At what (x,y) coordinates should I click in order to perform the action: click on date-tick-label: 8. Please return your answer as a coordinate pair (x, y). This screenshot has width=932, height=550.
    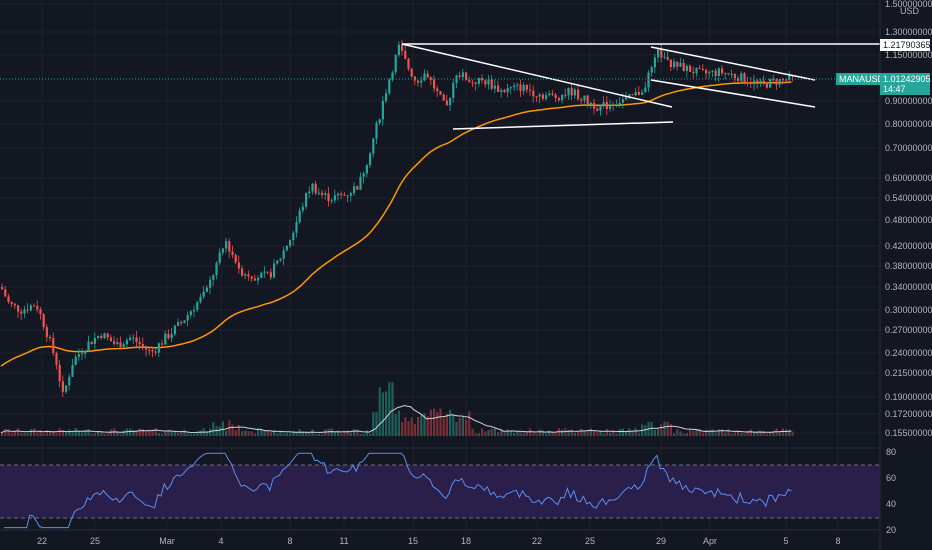
    Looking at the image, I should click on (289, 541).